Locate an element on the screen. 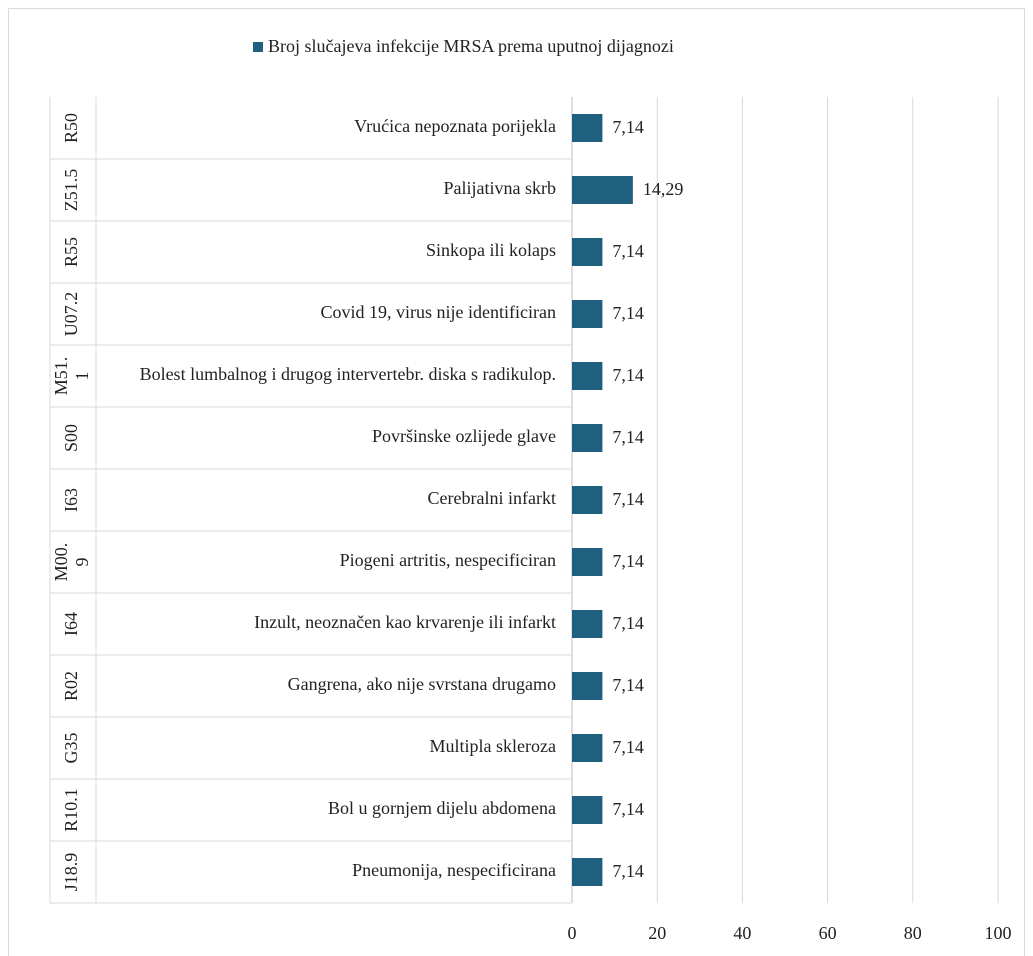 The height and width of the screenshot is (956, 1033). code-label: R10.1 is located at coordinates (71, 810).